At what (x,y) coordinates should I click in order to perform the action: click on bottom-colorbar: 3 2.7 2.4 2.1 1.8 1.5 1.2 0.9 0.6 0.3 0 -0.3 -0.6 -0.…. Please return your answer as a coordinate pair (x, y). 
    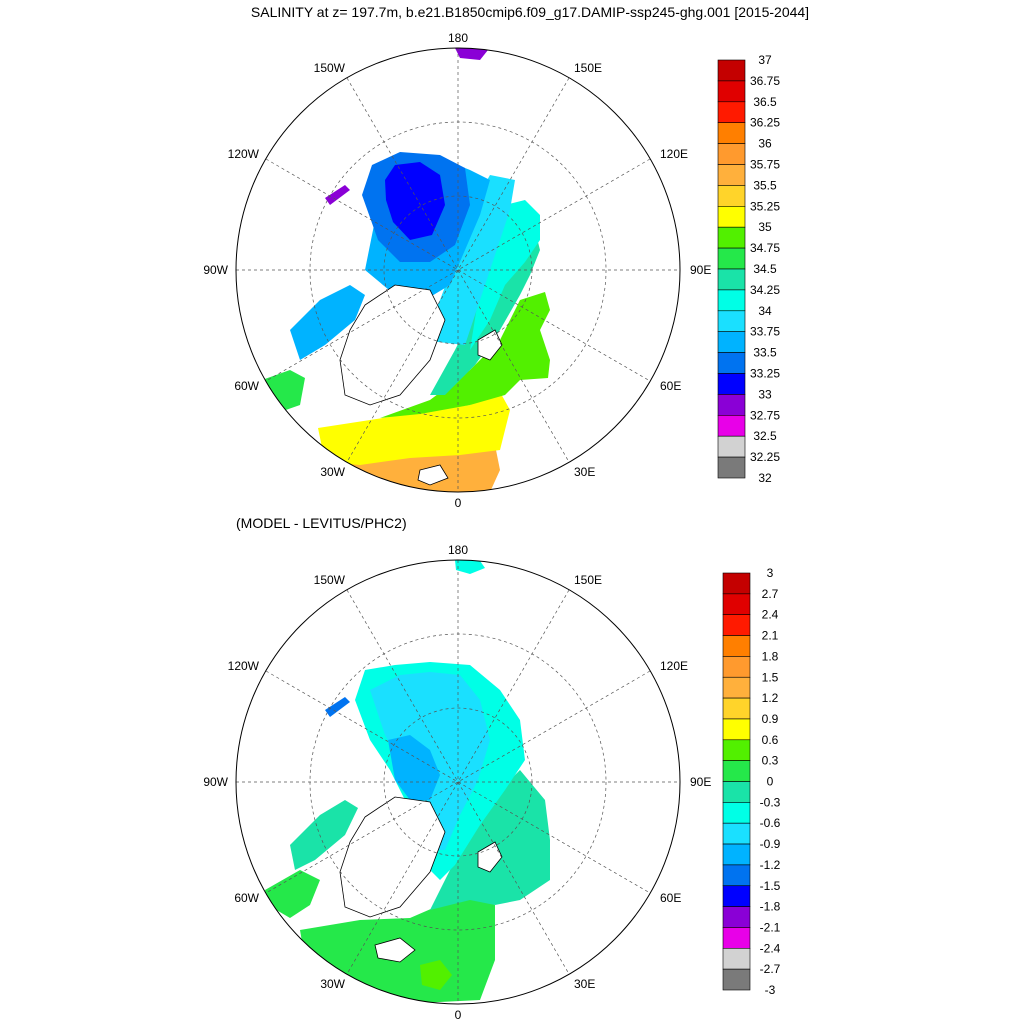
    Looking at the image, I should click on (751, 781).